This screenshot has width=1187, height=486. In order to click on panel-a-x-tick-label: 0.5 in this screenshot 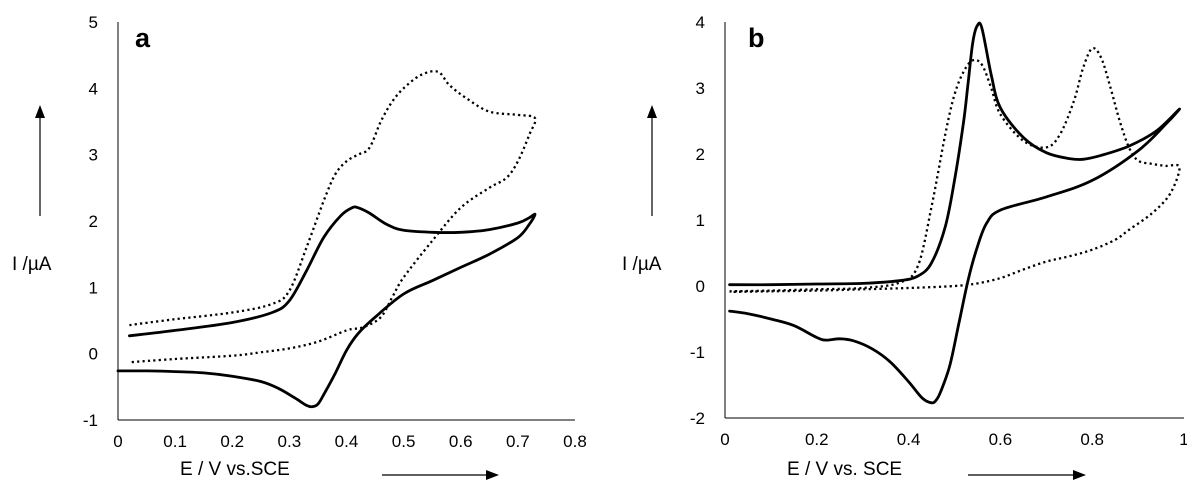, I will do `click(404, 441)`.